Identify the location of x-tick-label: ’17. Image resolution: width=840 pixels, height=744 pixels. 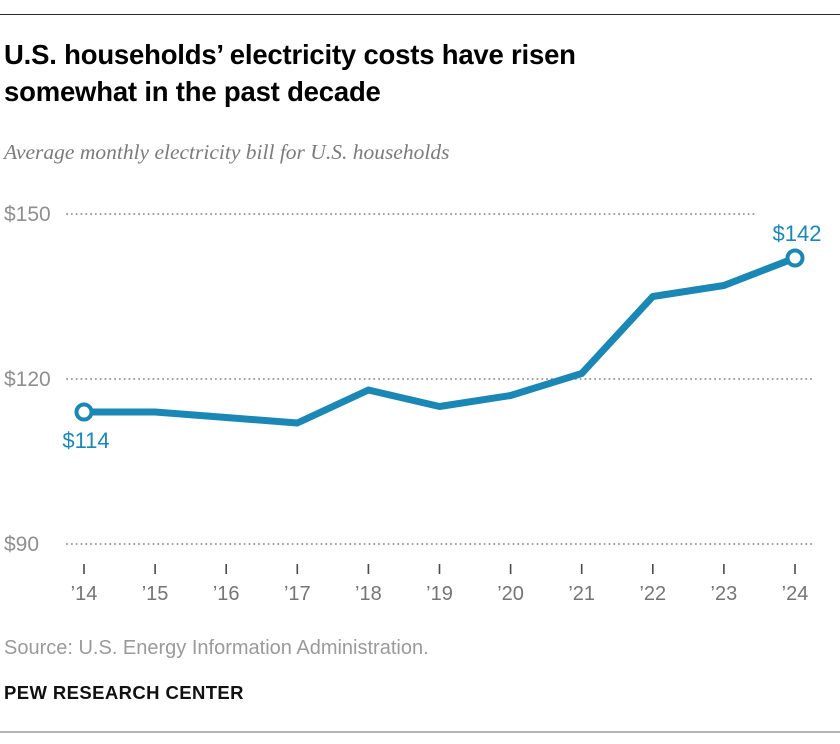
(297, 594).